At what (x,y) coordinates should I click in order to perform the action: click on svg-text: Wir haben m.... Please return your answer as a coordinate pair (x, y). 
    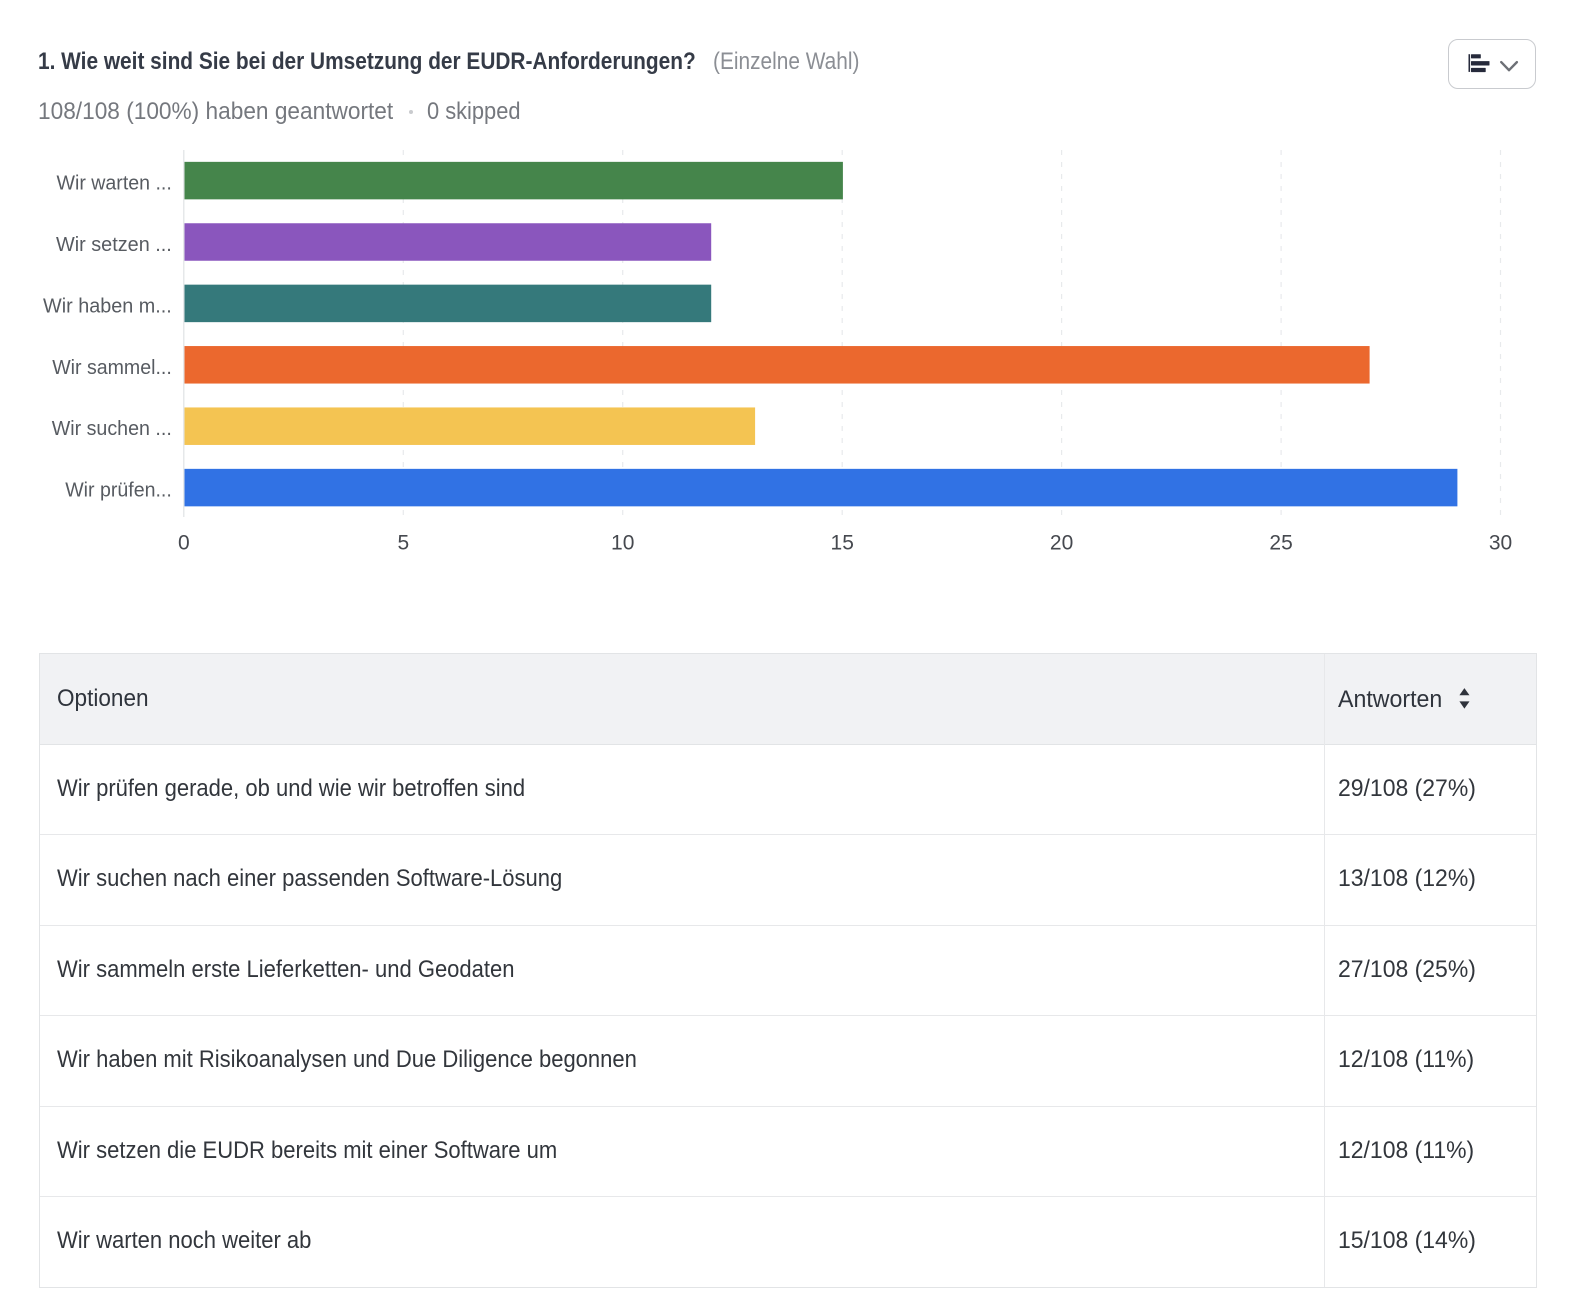
    Looking at the image, I should click on (107, 306).